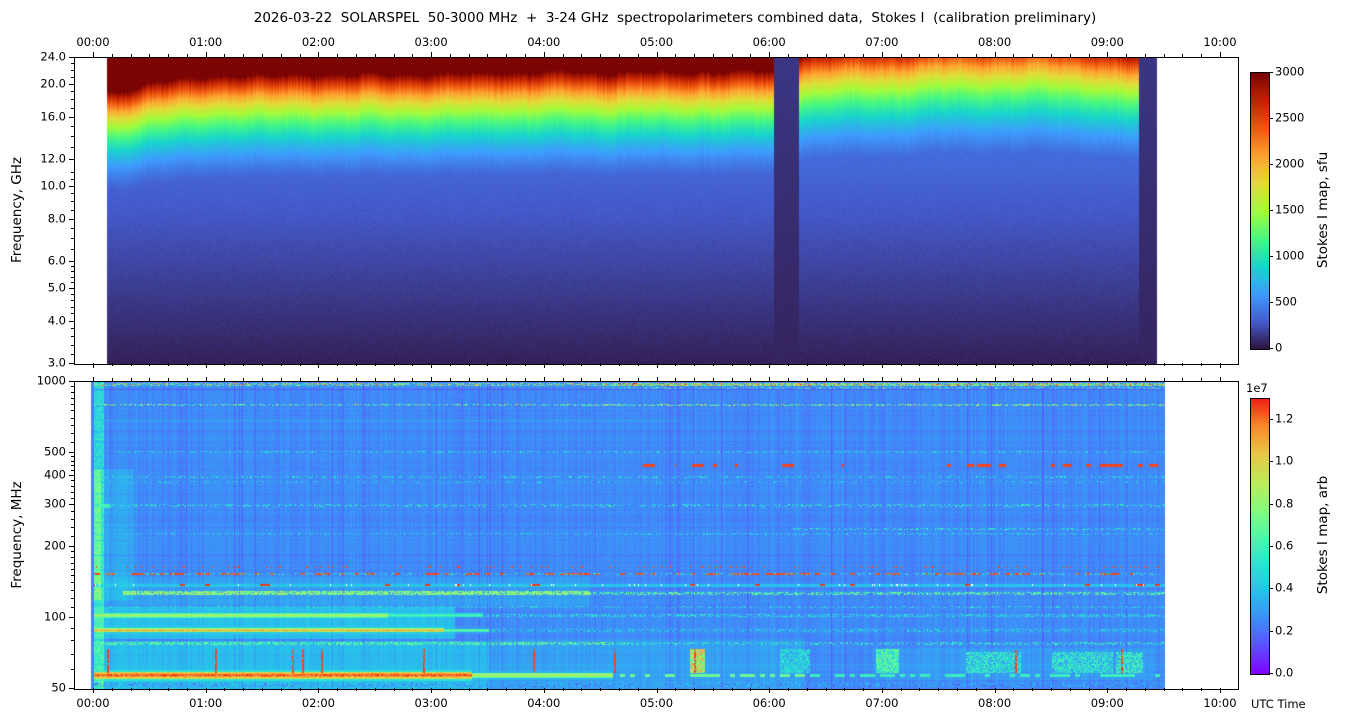 The image size is (1350, 725). What do you see at coordinates (1107, 42) in the screenshot?
I see `x-tick-label-top: 09:00` at bounding box center [1107, 42].